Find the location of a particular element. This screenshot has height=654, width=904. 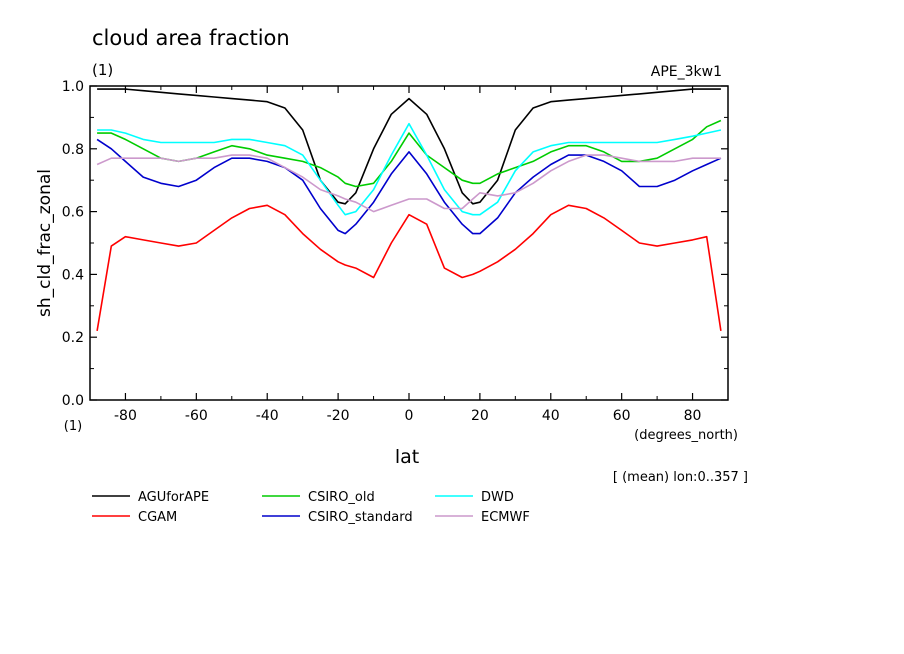

y-tick-label: 1.0 is located at coordinates (73, 87).